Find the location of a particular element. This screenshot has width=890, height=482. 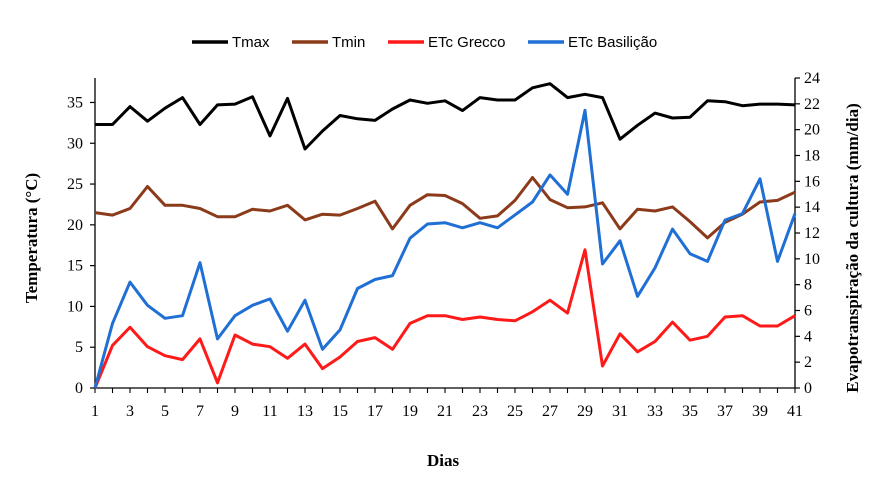

left-tick-label: 15 is located at coordinates (75, 266).